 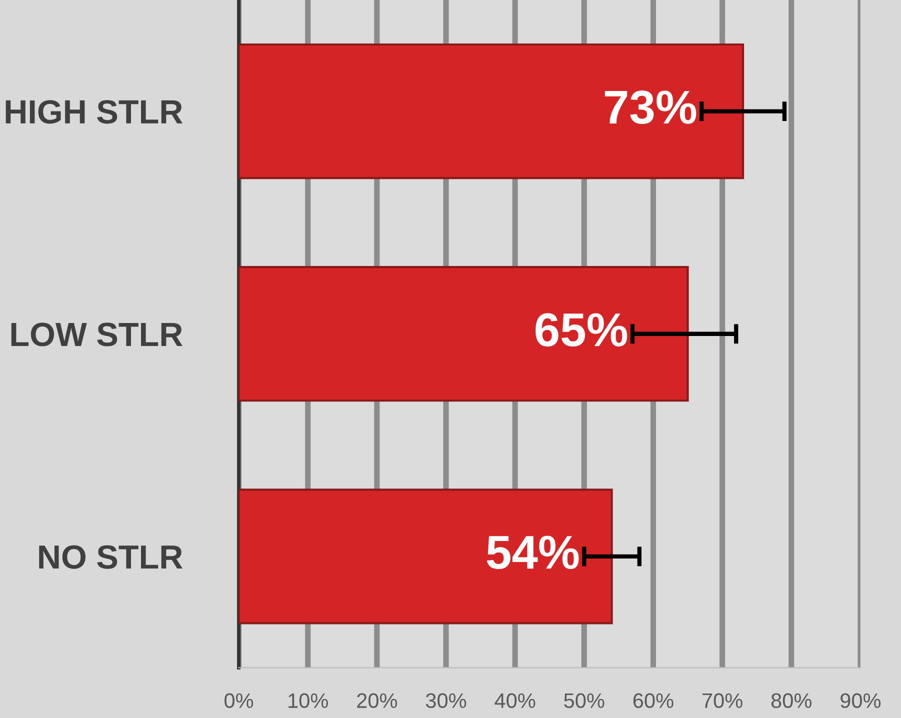 I want to click on x-tick-label: 70%, so click(x=722, y=700).